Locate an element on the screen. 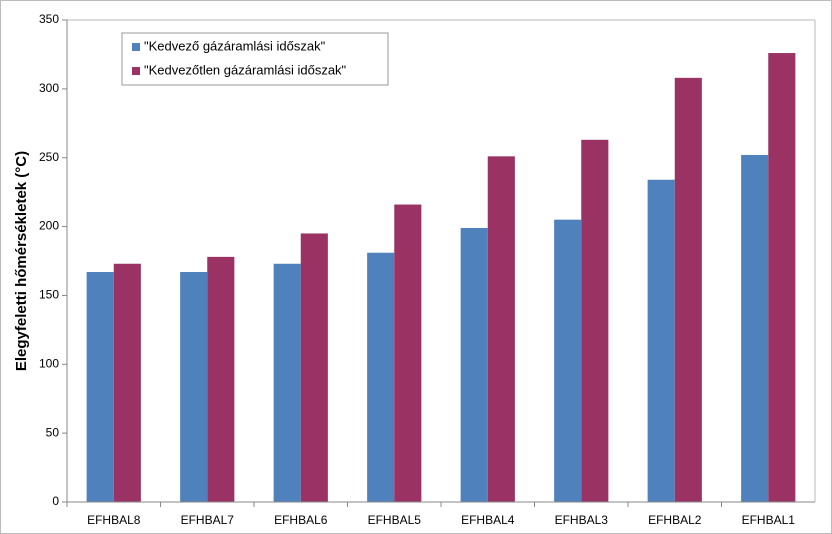  x-tick-label: EFHBAL7 is located at coordinates (208, 520).